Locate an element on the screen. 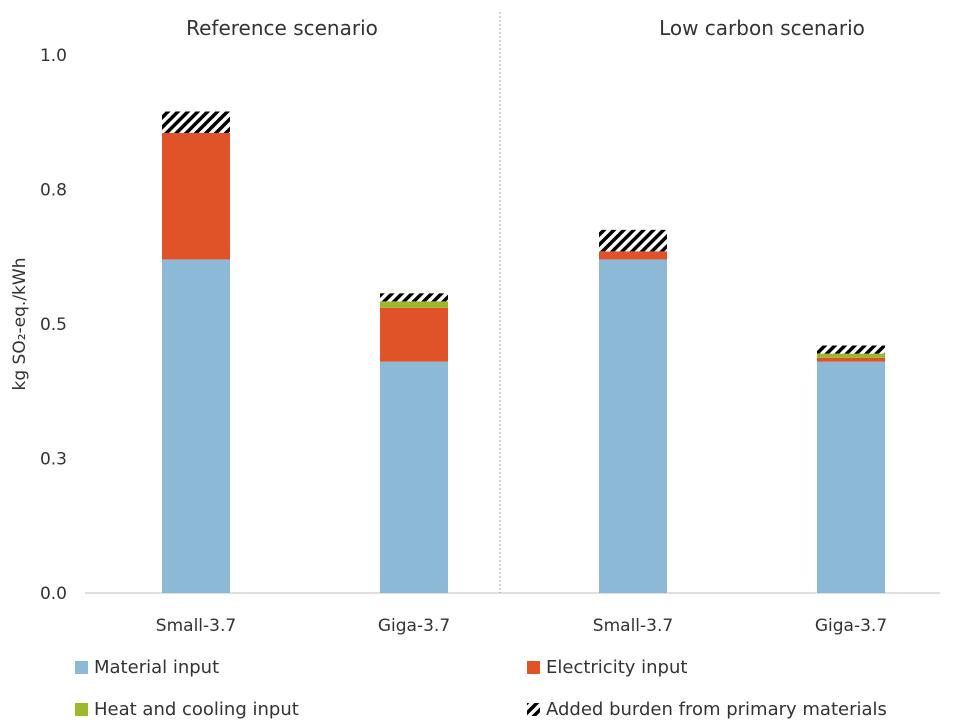  y-tick-label: 0.8 is located at coordinates (53, 191).